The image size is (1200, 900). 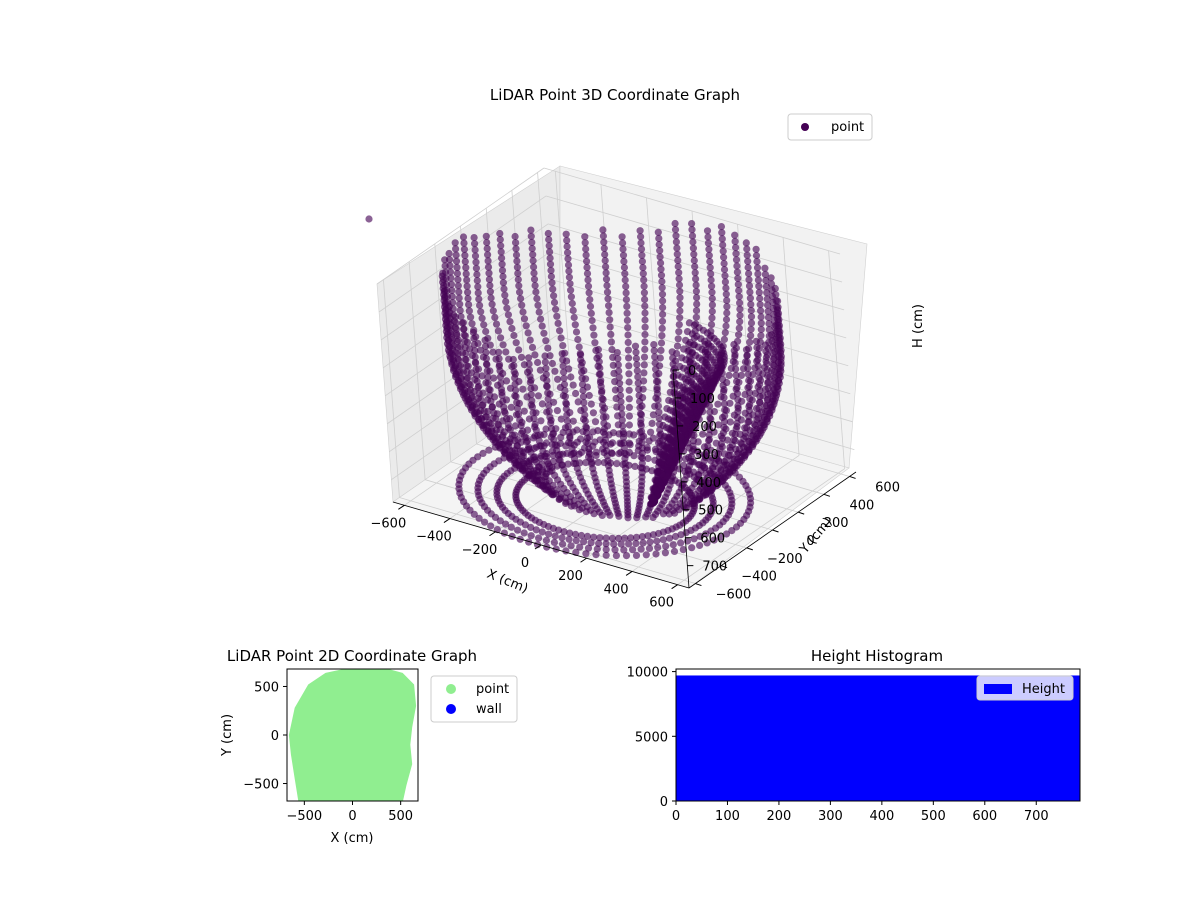 What do you see at coordinates (861, 505) in the screenshot?
I see `y-tick-label-3d: 400` at bounding box center [861, 505].